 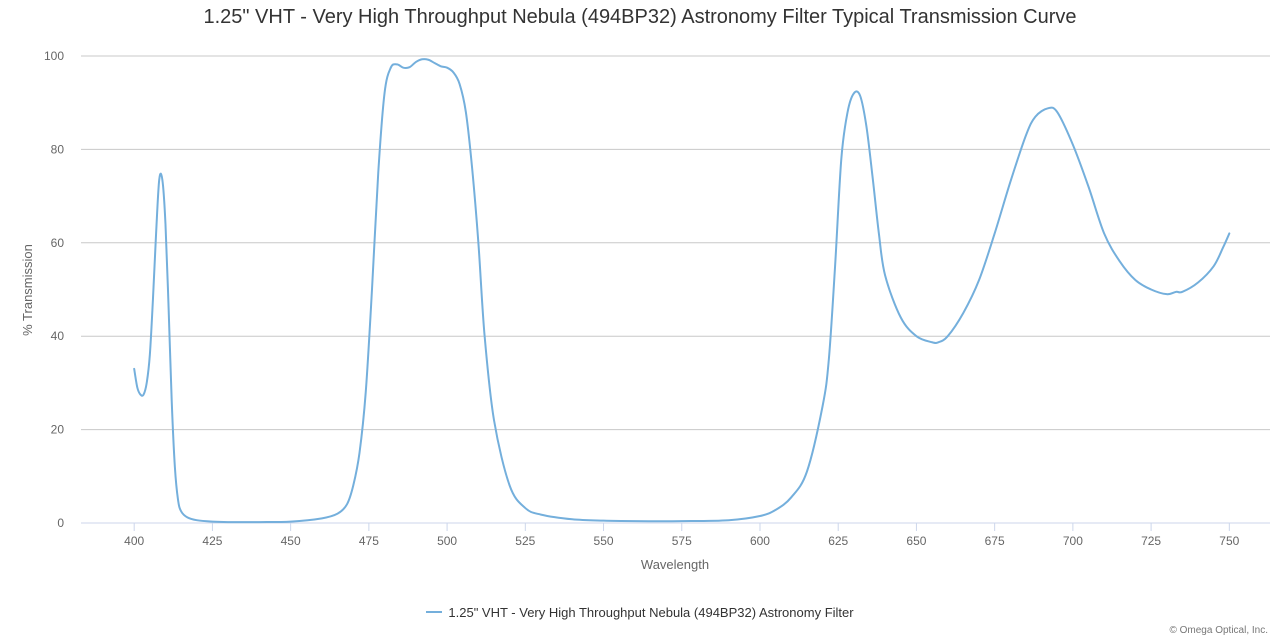 What do you see at coordinates (916, 541) in the screenshot?
I see `x-tick-label: 650` at bounding box center [916, 541].